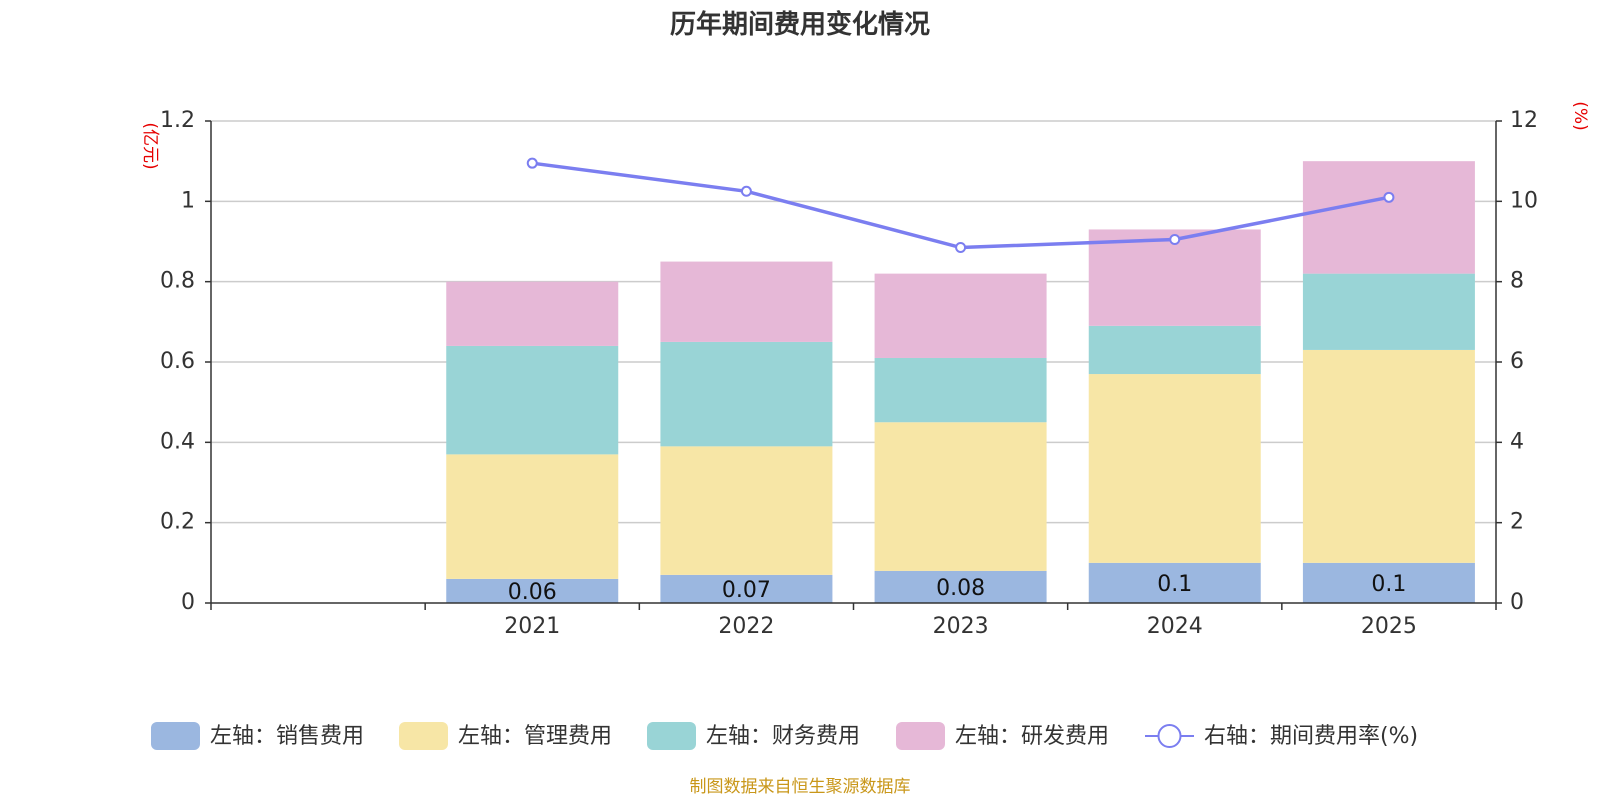  Describe the element at coordinates (1517, 602) in the screenshot. I see `right-axis-tick-label: 0` at that location.